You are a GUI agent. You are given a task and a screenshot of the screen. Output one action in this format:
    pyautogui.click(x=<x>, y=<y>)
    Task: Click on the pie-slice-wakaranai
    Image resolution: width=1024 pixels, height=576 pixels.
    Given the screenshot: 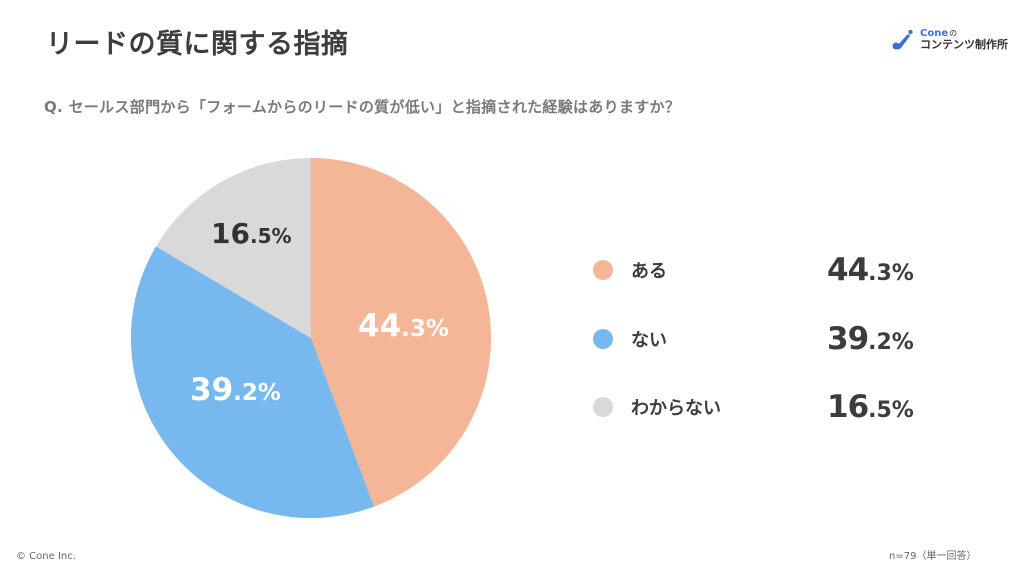 What is the action you would take?
    pyautogui.click(x=233, y=248)
    